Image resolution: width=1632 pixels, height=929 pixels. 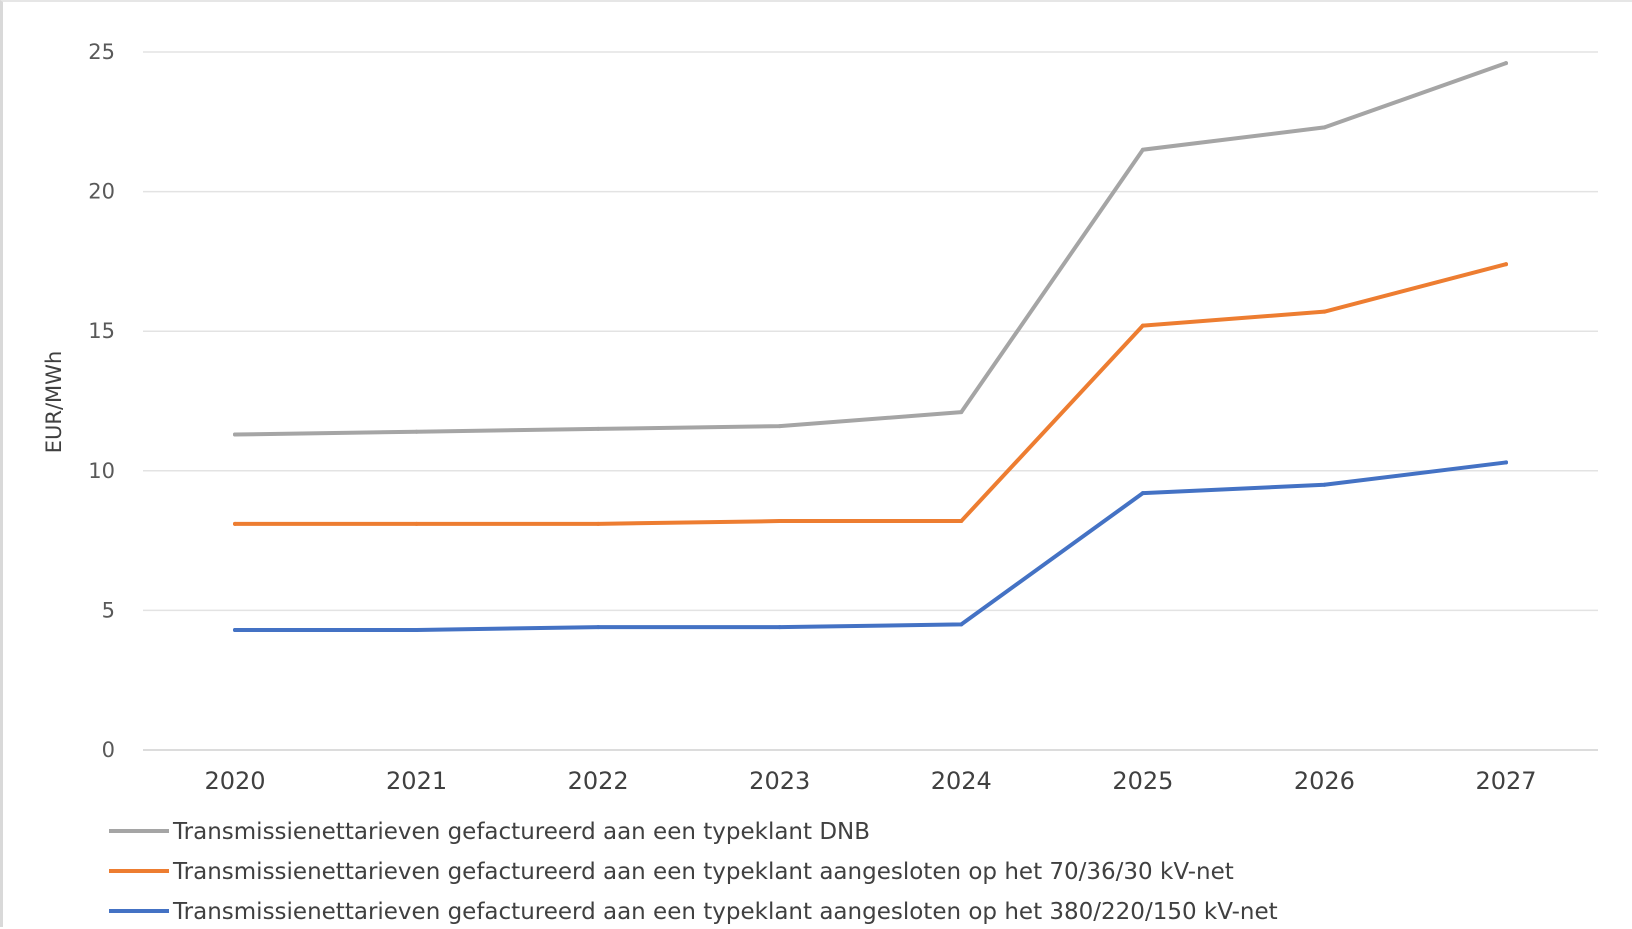 I want to click on x-tick-label: 2027, so click(x=1505, y=781).